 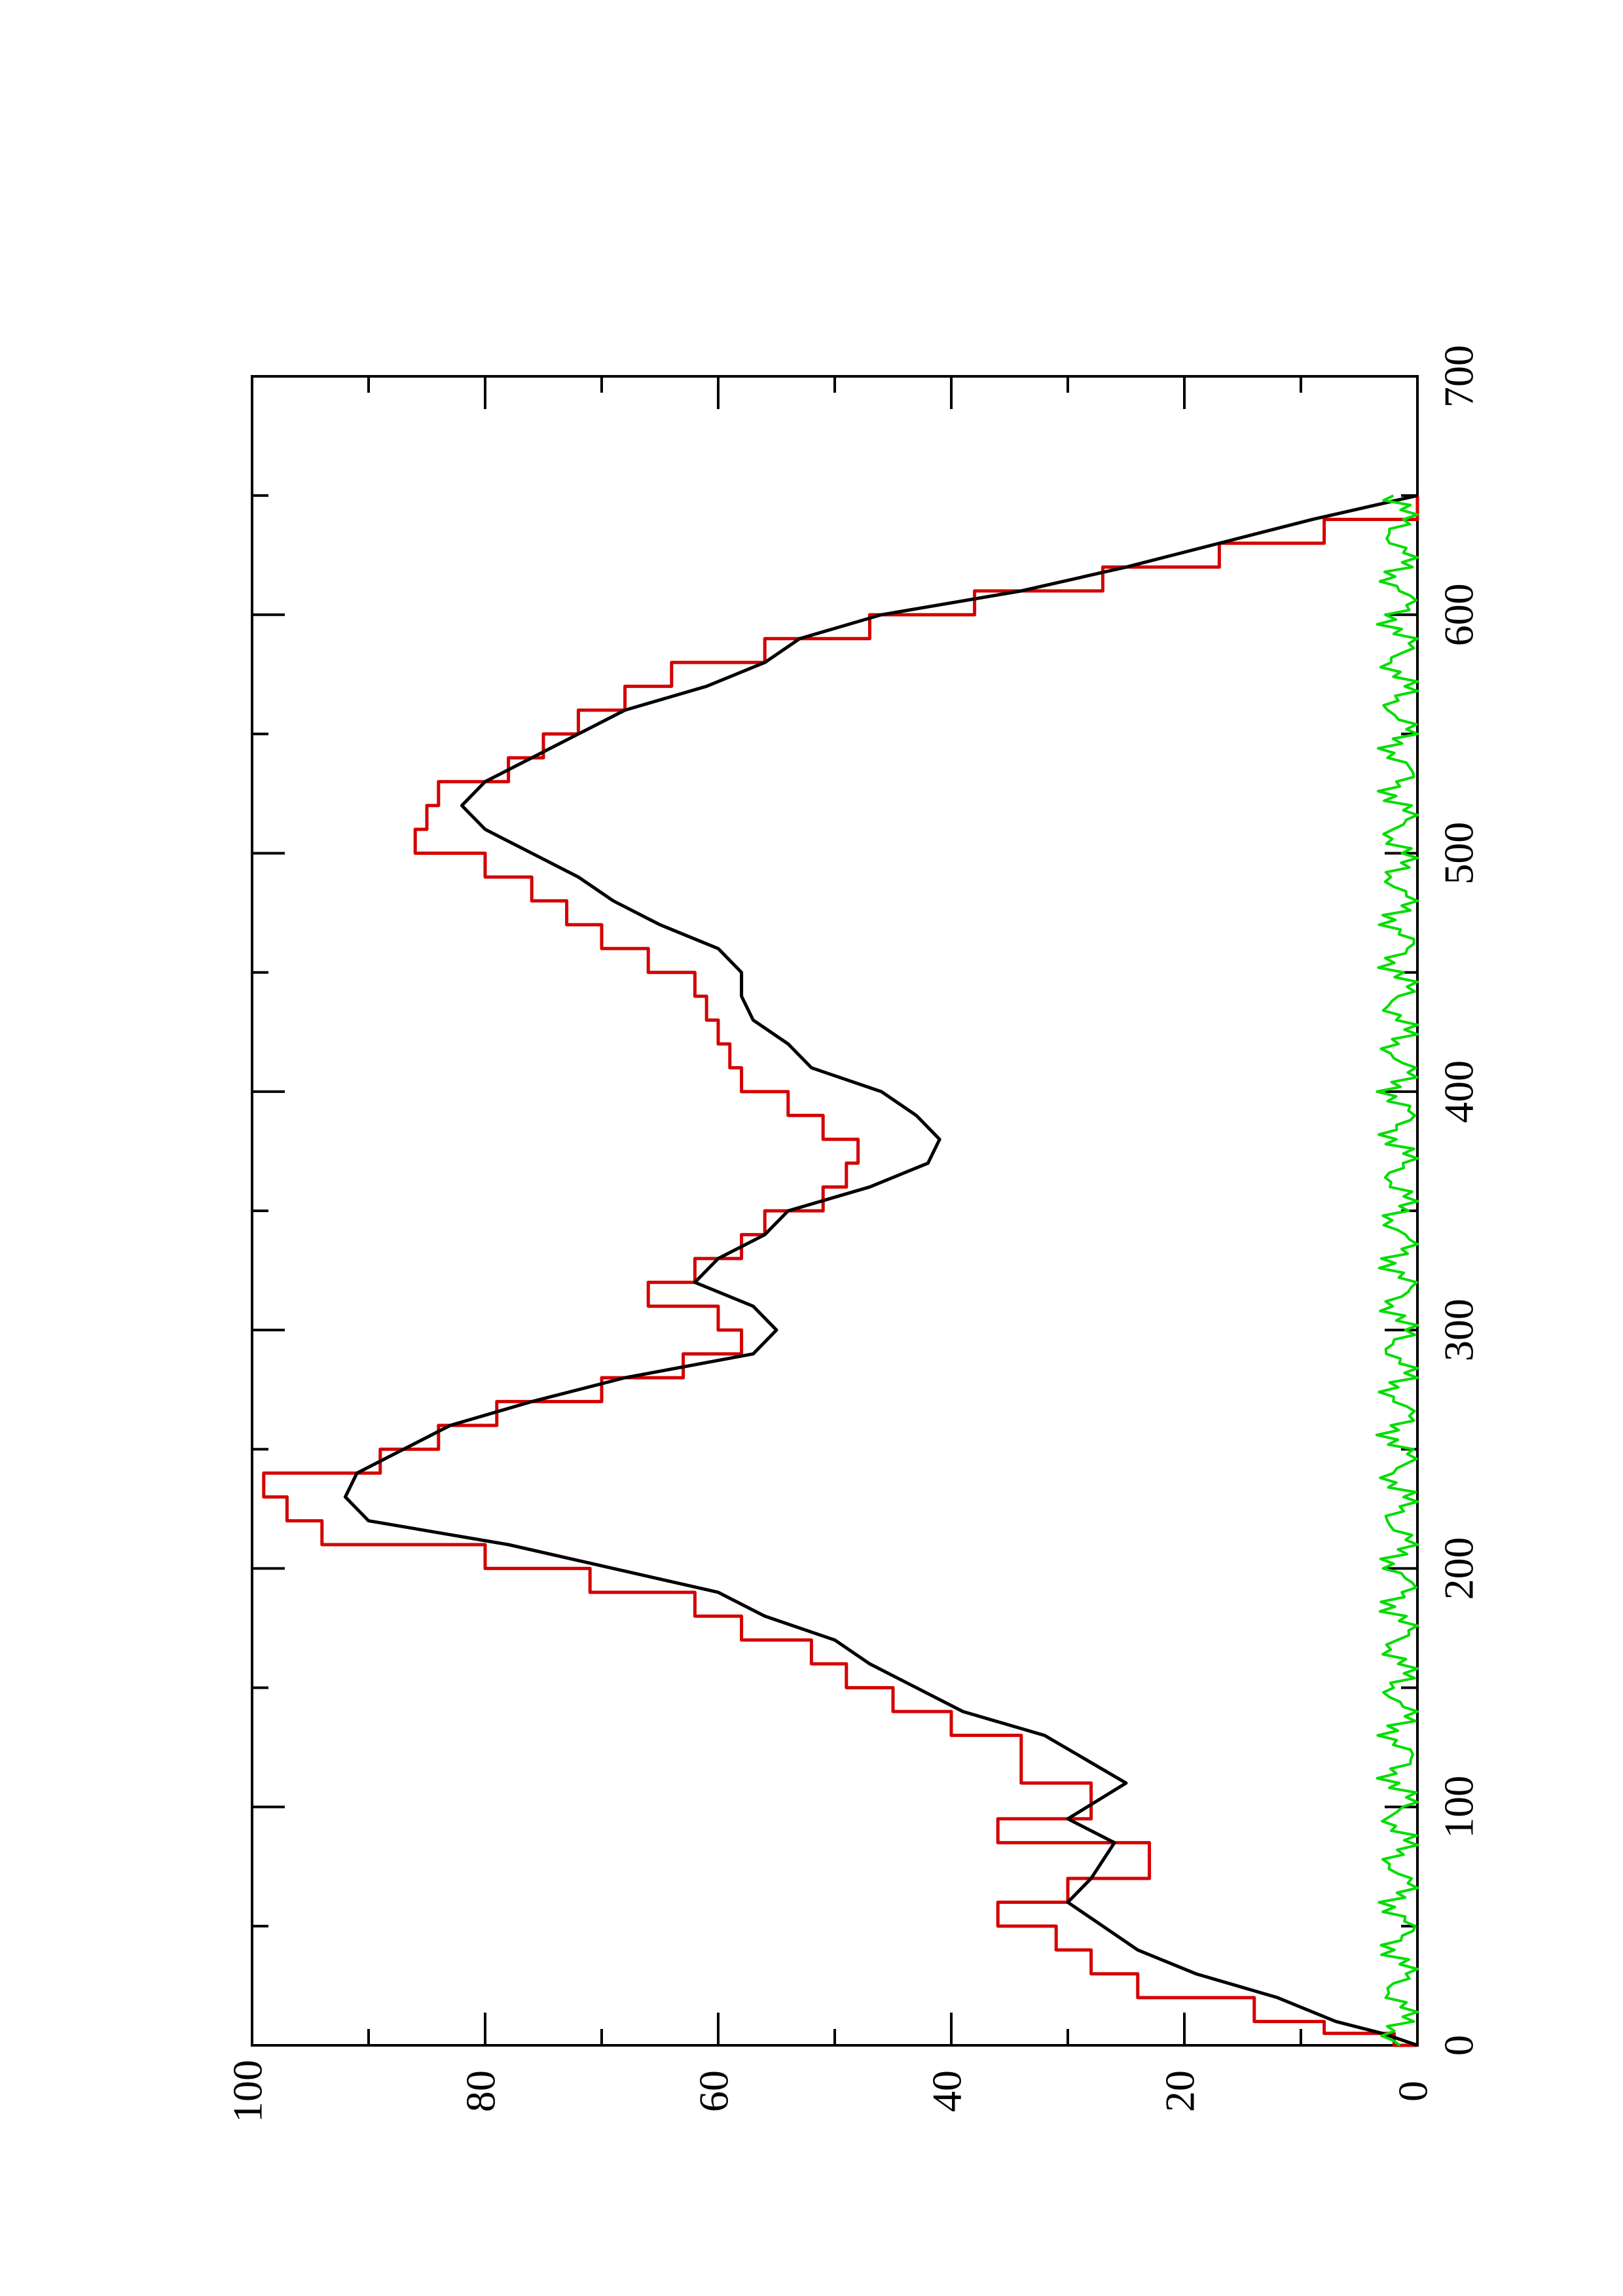 I want to click on x-tick-label: 200, so click(x=1459, y=1568).